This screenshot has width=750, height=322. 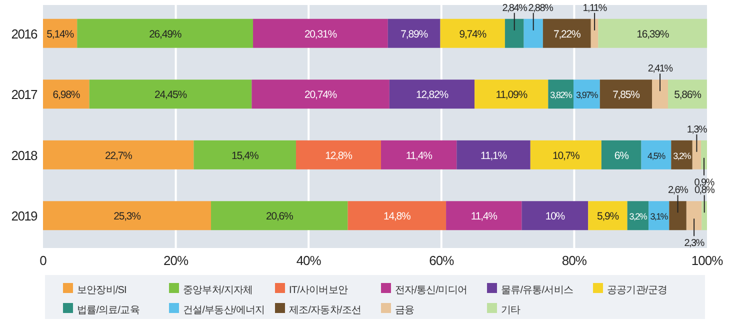 I want to click on data-label: 7,22%, so click(x=567, y=34).